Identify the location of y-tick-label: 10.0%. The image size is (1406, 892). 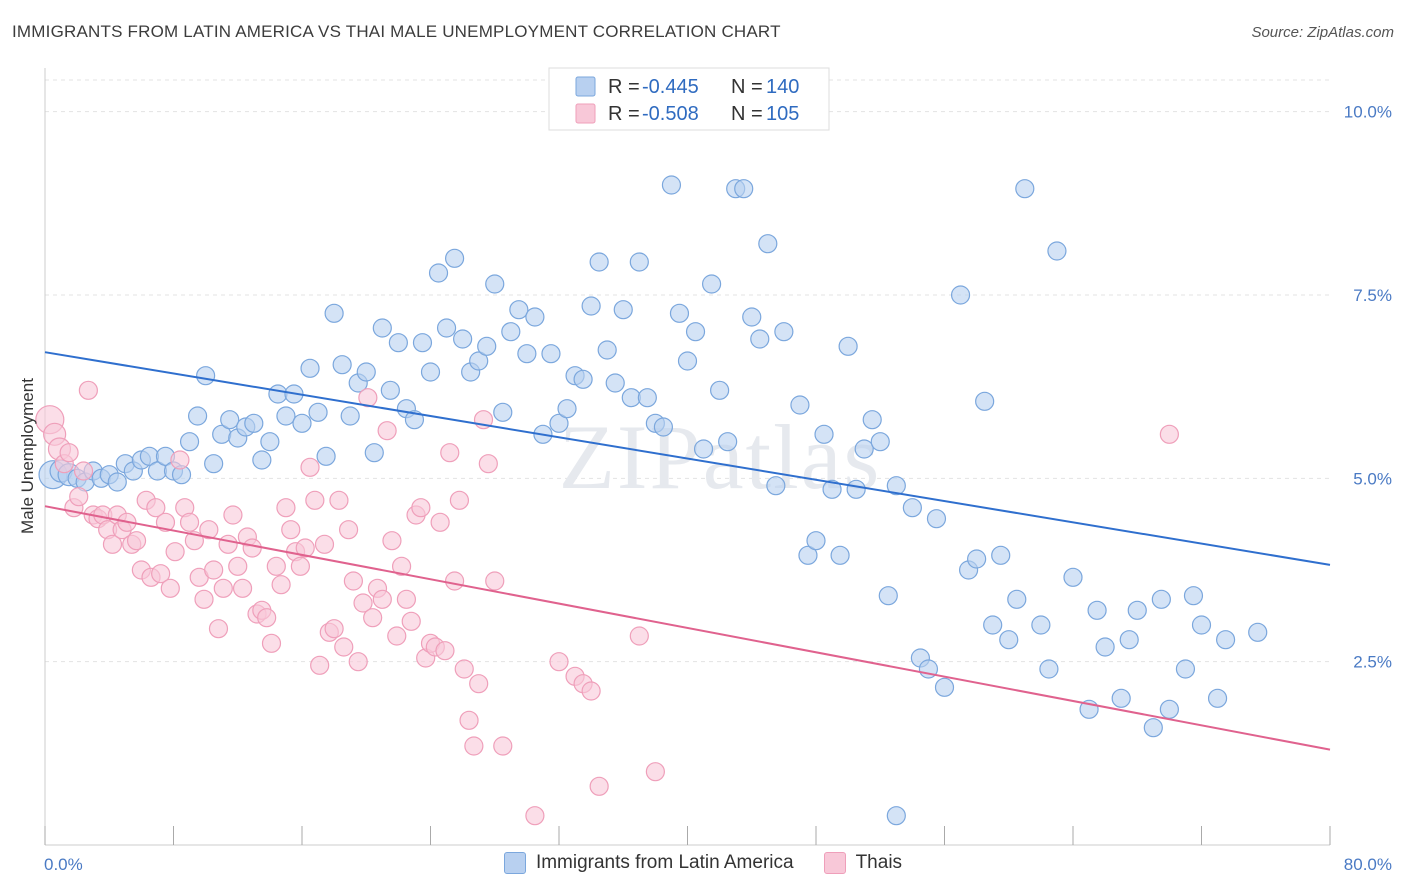
(1368, 112).